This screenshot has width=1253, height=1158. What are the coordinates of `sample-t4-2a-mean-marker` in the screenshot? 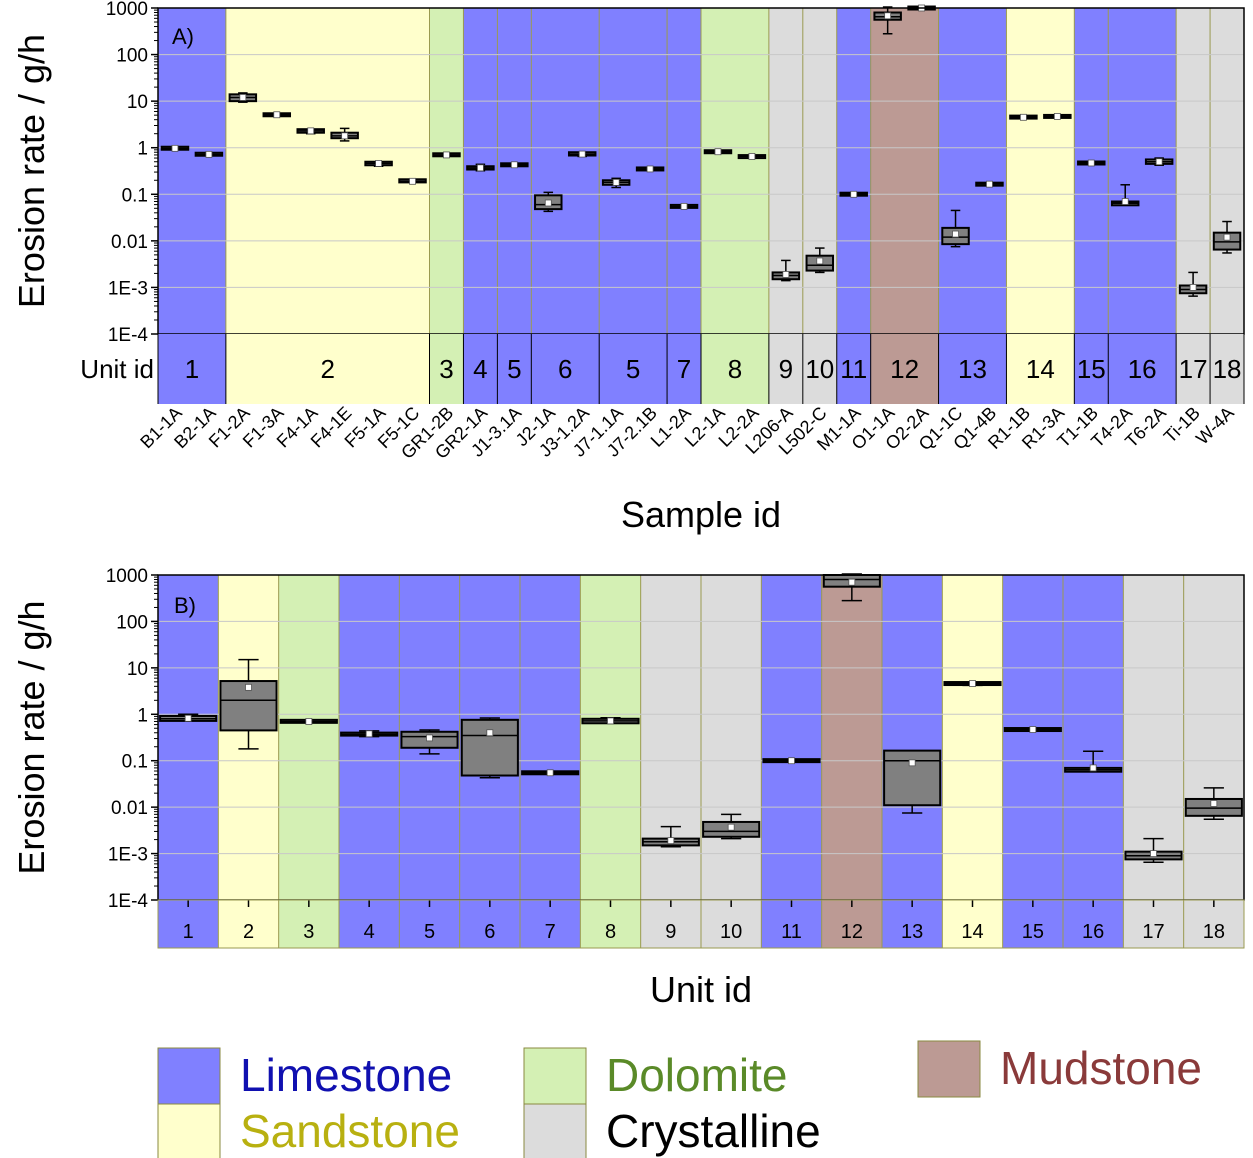 It's located at (1125, 201).